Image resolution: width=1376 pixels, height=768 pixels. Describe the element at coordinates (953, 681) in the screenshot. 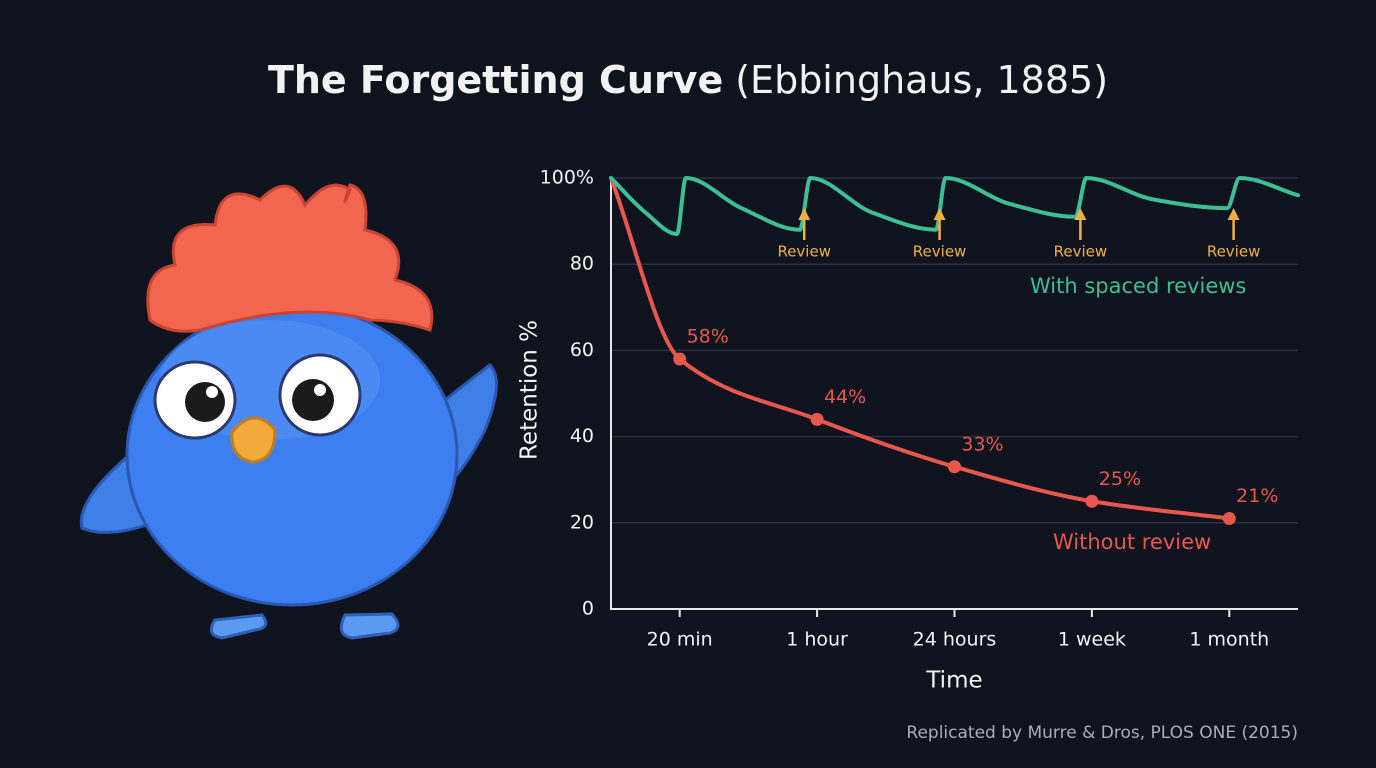

I see `x-axis-label: Time` at that location.